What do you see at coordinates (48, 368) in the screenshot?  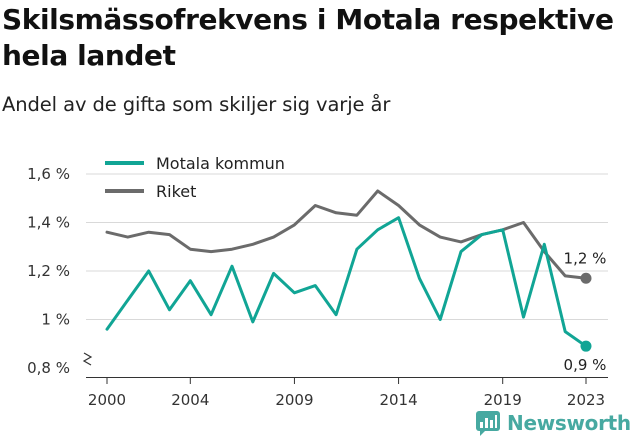 I see `y-tick-label: 0,8 %` at bounding box center [48, 368].